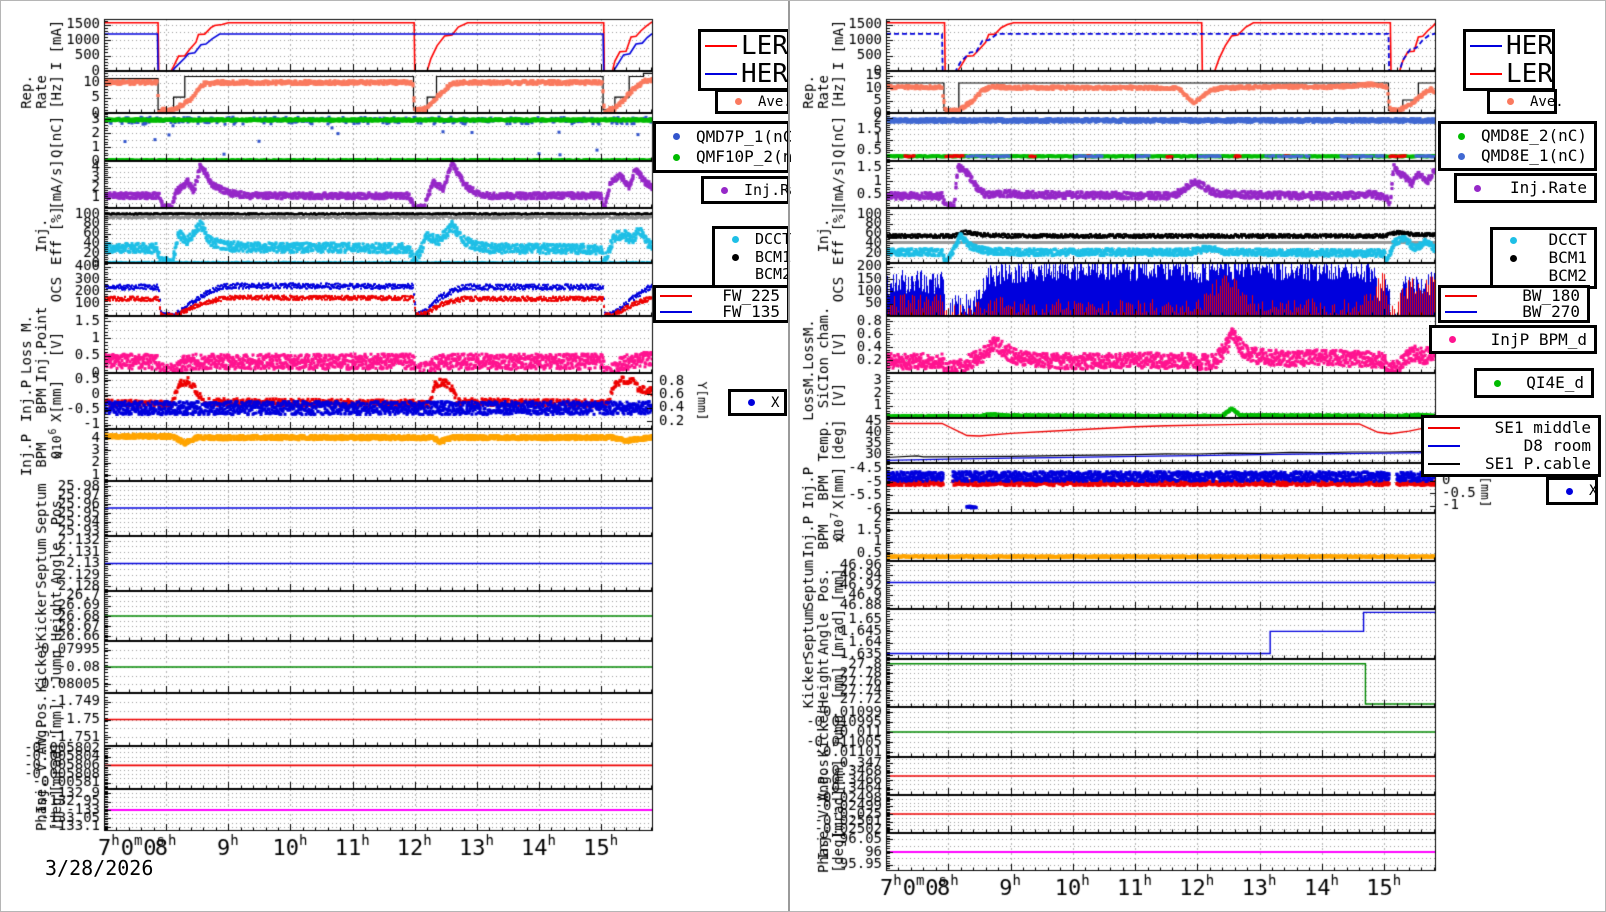 The height and width of the screenshot is (912, 1606). What do you see at coordinates (99, 868) in the screenshot?
I see `date-label: 3/28/2026` at bounding box center [99, 868].